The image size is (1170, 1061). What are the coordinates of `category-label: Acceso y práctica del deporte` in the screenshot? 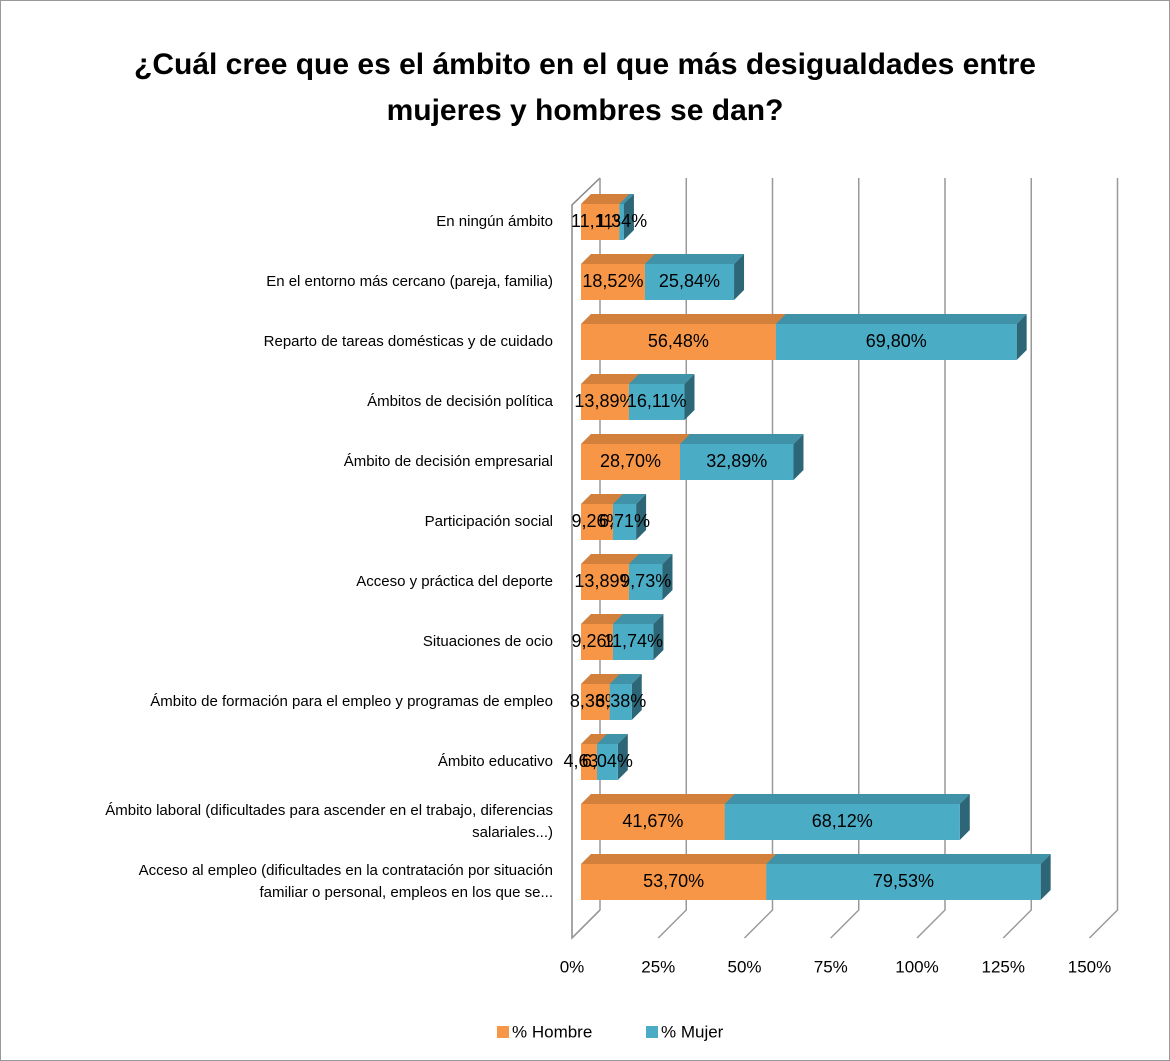 It's located at (454, 581).